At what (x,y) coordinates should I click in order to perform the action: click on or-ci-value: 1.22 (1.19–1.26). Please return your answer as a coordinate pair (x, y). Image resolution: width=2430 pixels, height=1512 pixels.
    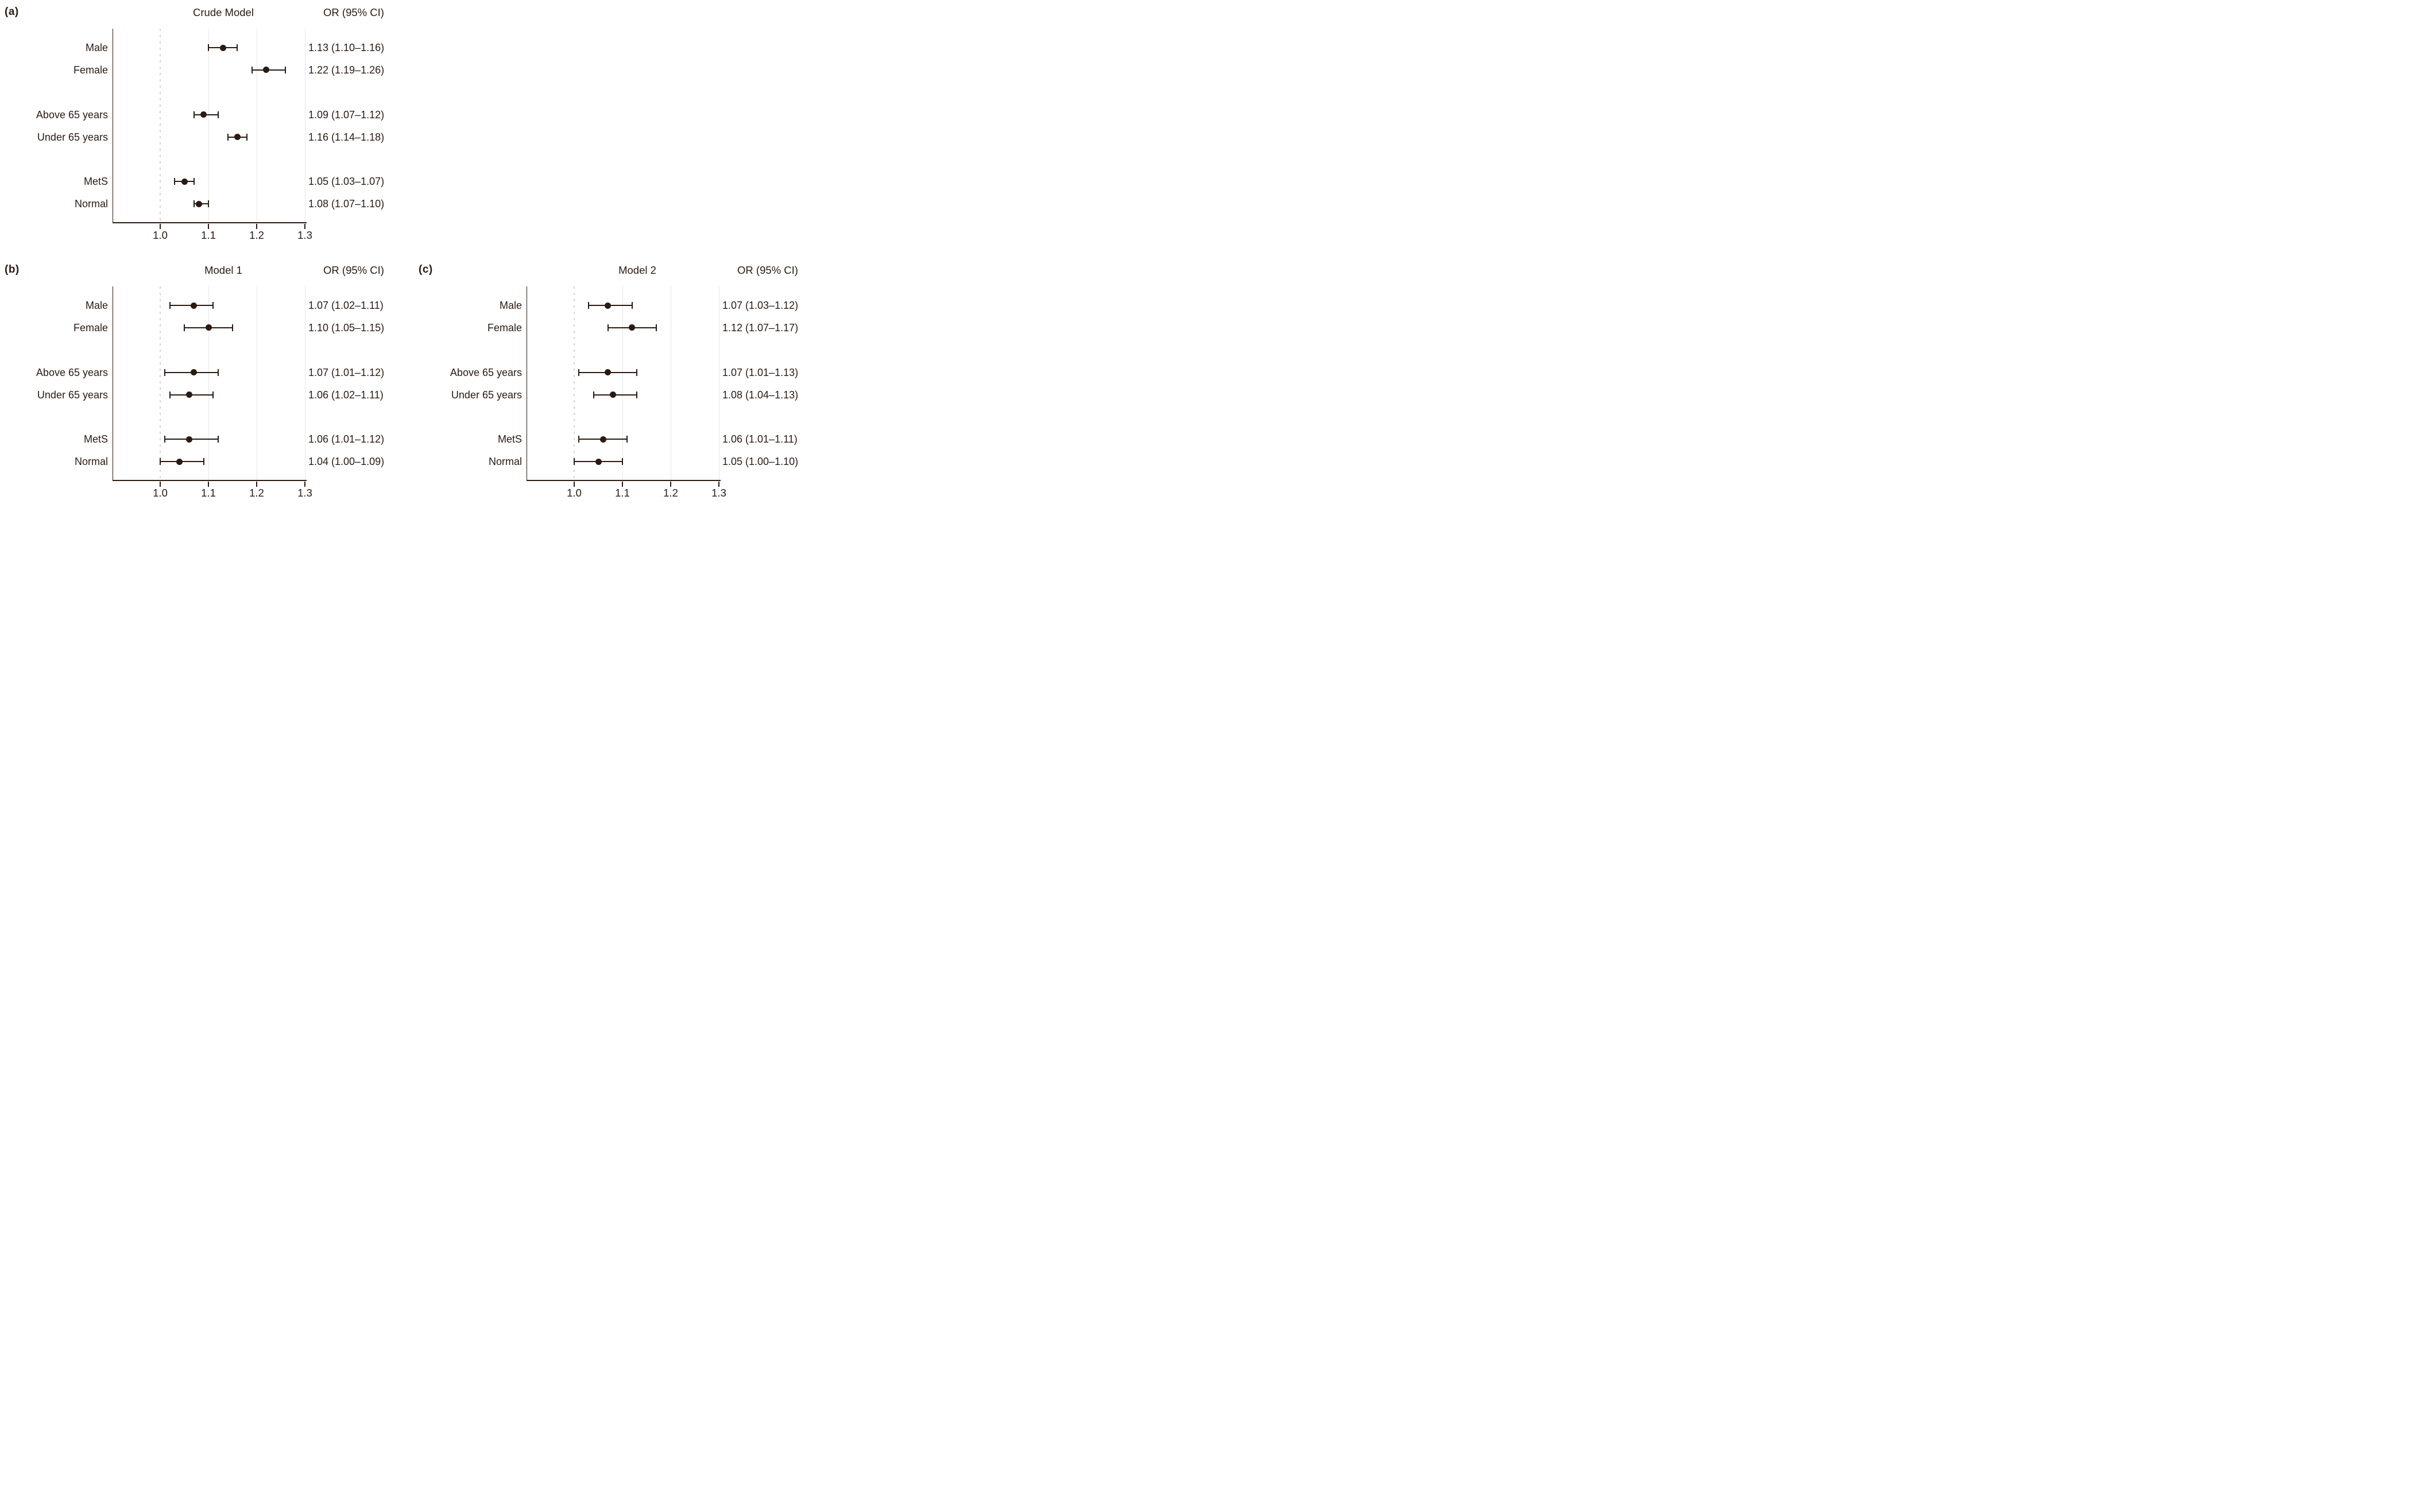
    Looking at the image, I should click on (346, 70).